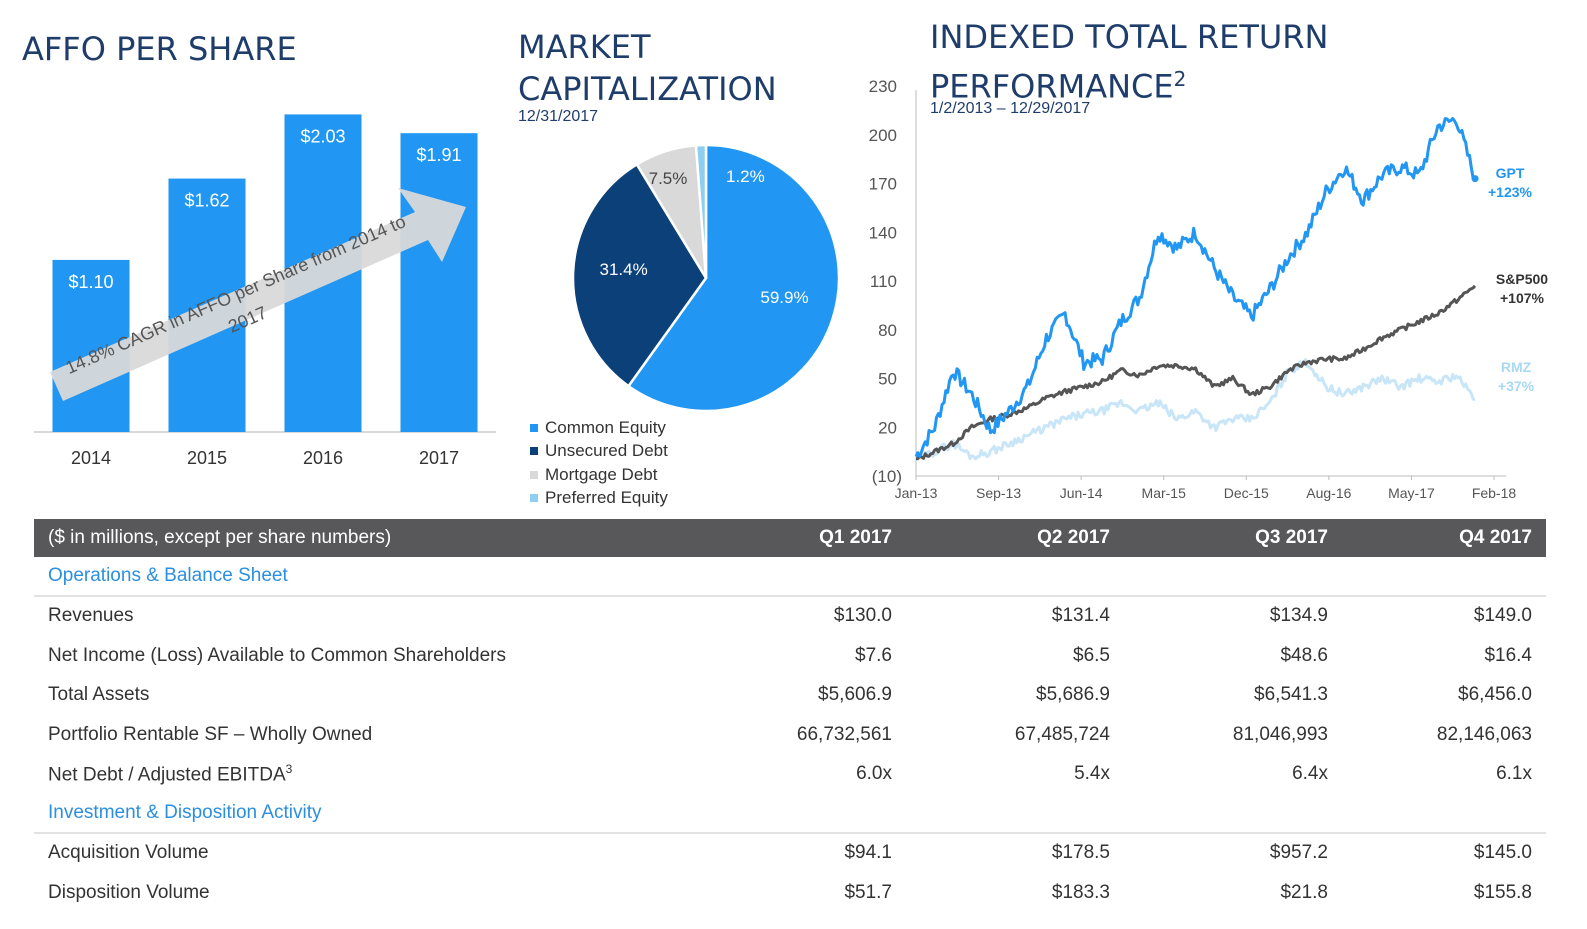 The width and height of the screenshot is (1587, 929). I want to click on x-tick-label: Aug-16, so click(1328, 493).